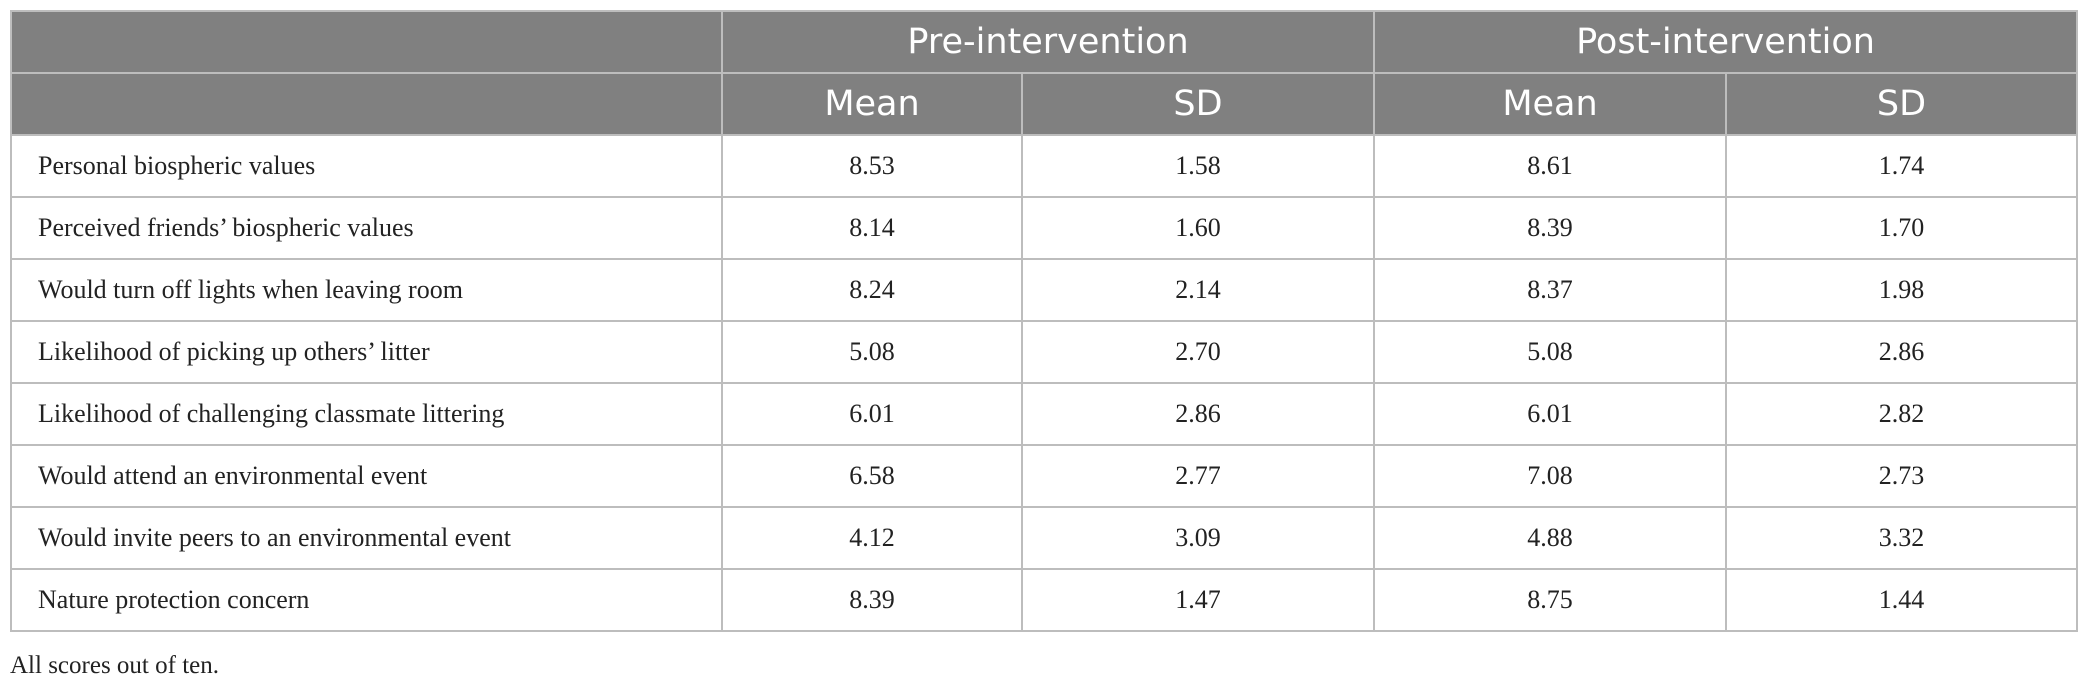 This screenshot has width=2087, height=688. What do you see at coordinates (366, 600) in the screenshot?
I see `row-label: Nature protection concern` at bounding box center [366, 600].